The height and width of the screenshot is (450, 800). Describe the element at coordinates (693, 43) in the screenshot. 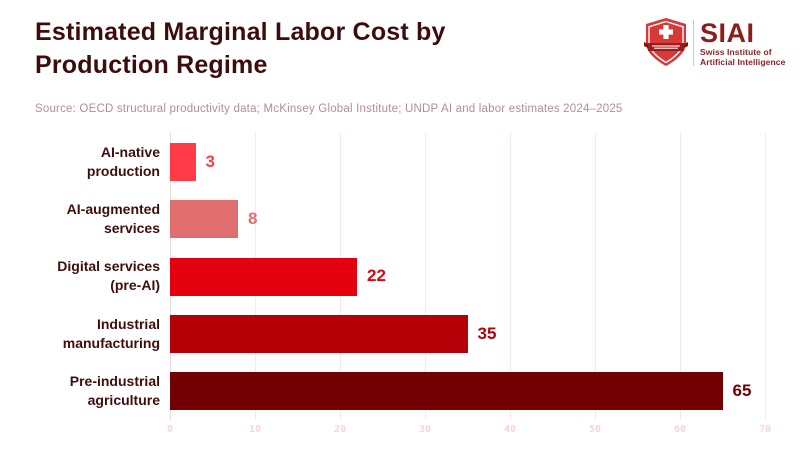

I see `logo-divider` at that location.